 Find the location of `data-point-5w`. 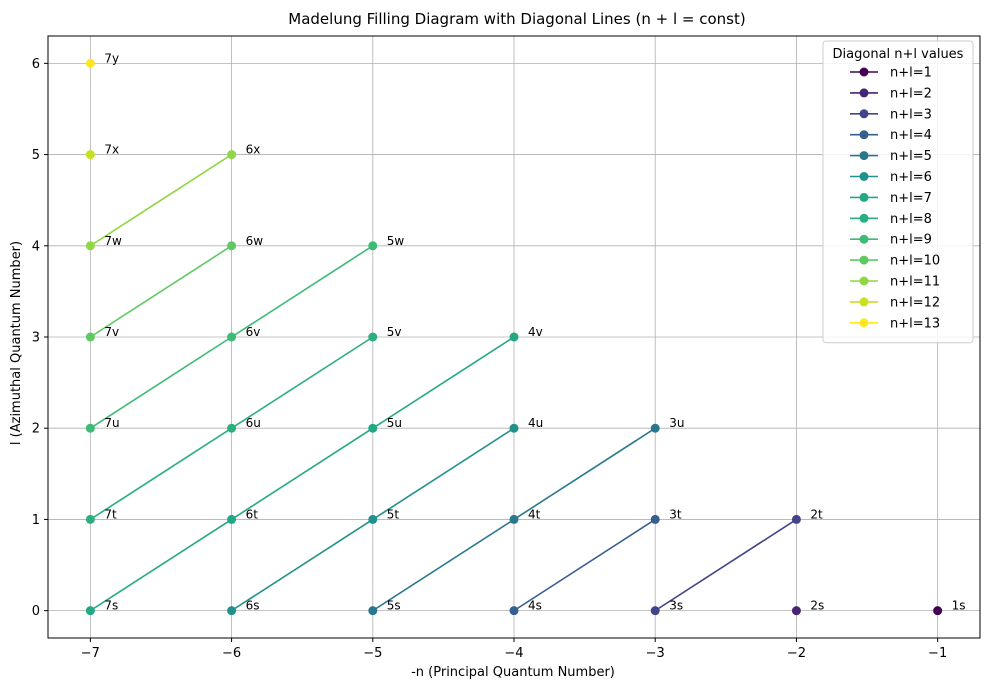

data-point-5w is located at coordinates (373, 246).